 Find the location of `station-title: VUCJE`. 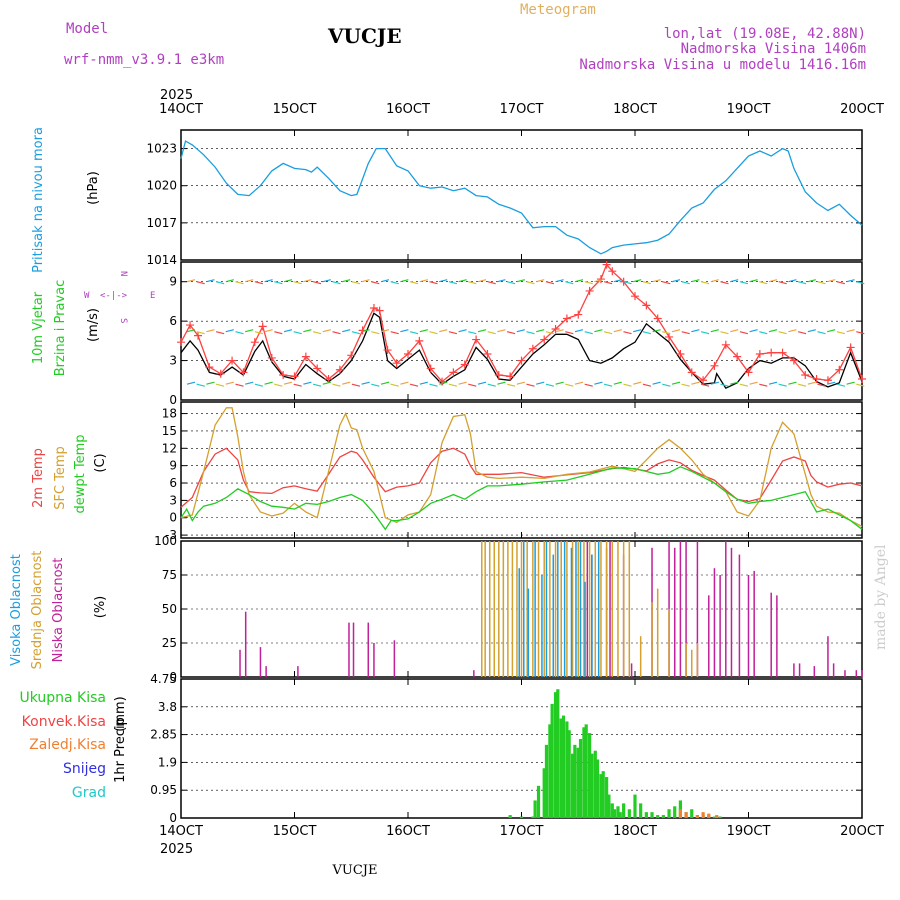

station-title: VUCJE is located at coordinates (364, 36).